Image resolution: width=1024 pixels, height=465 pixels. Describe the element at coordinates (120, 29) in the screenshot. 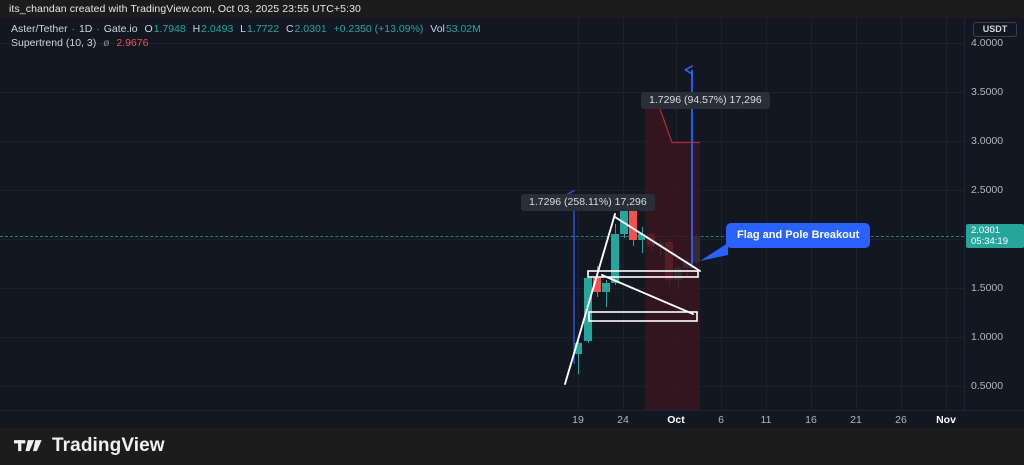

I see `legend-exchange: Gate.io` at that location.